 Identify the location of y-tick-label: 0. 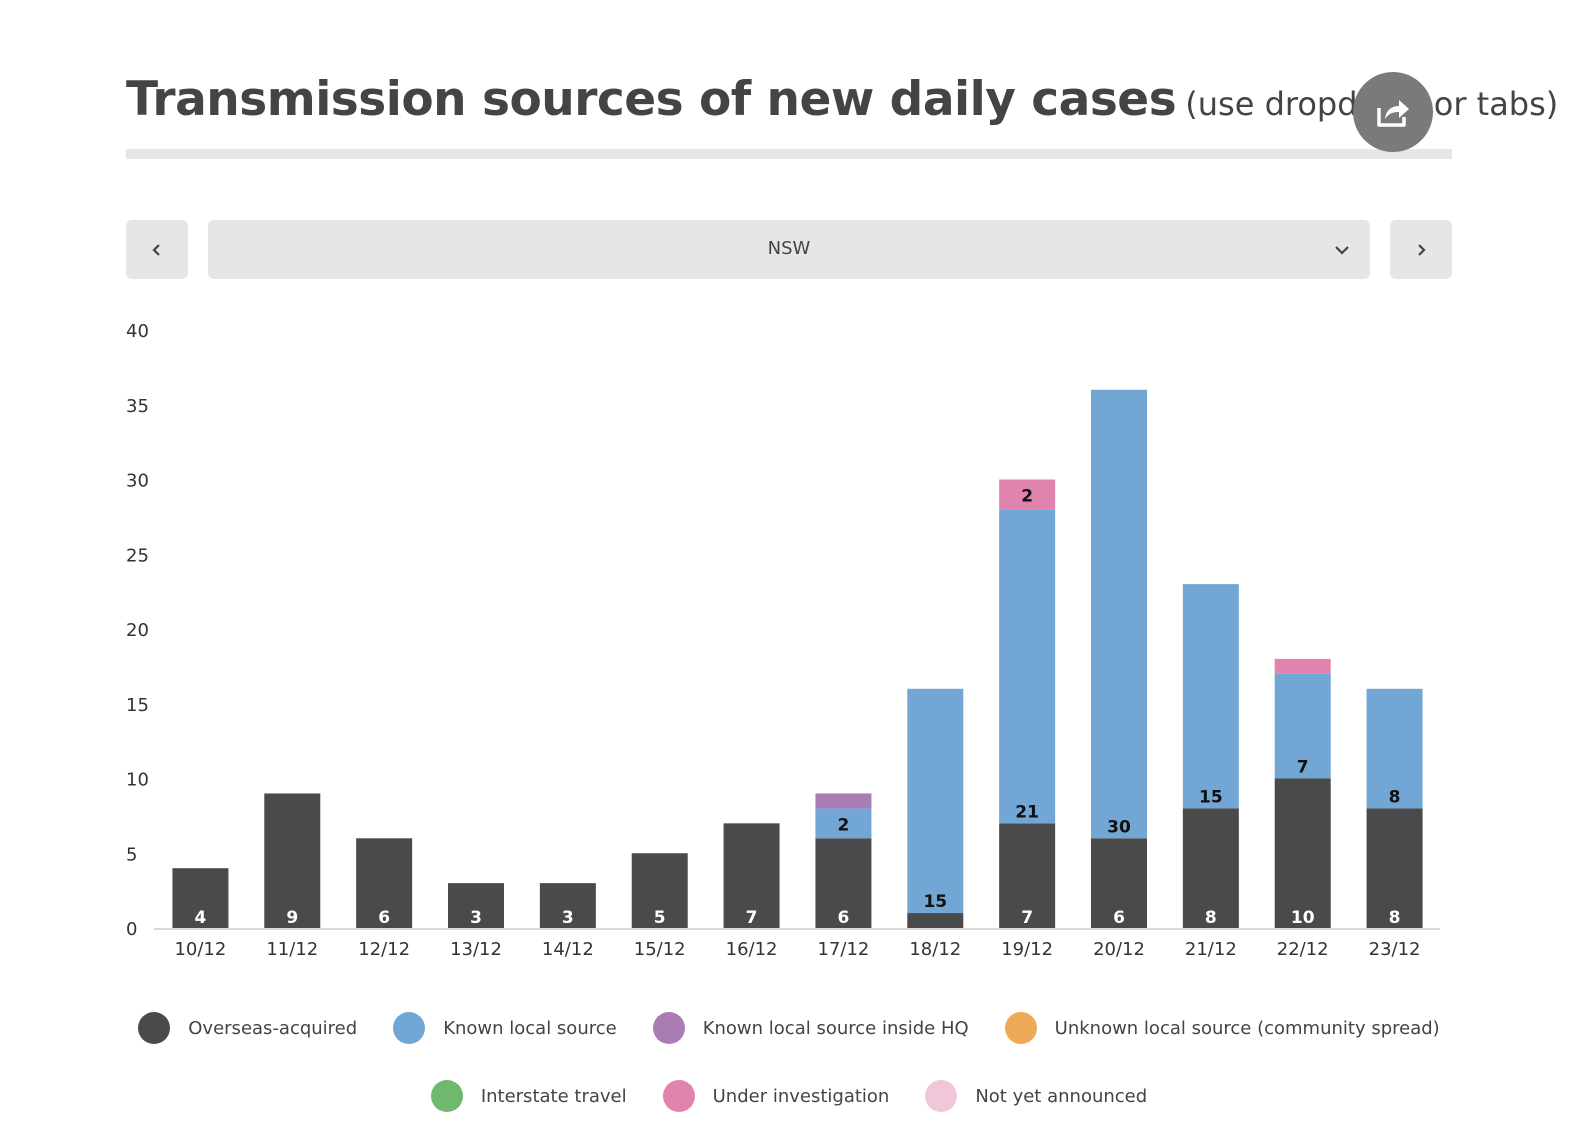
(131, 929).